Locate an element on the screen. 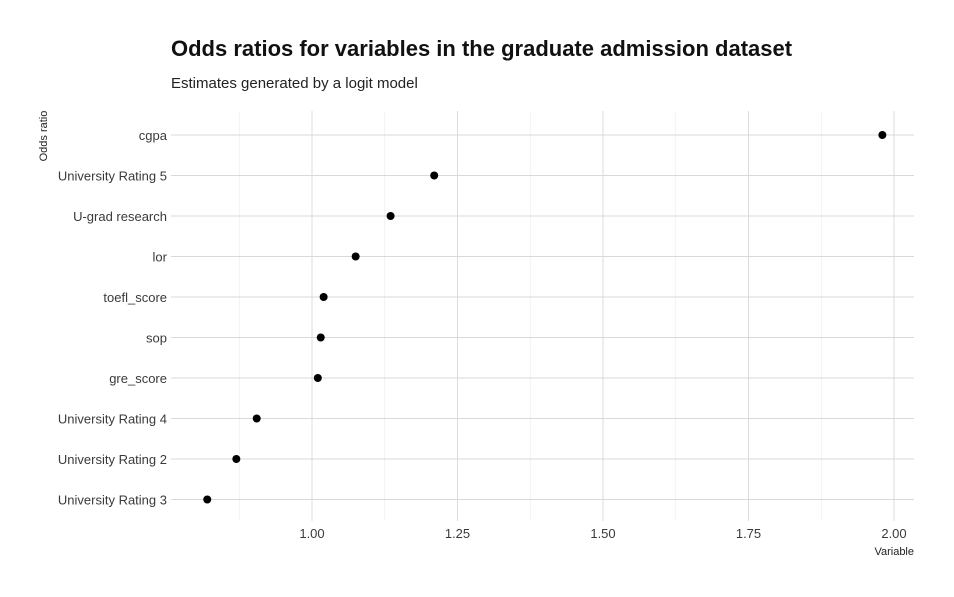  y-tick-label-0: cgpa is located at coordinates (153, 135).